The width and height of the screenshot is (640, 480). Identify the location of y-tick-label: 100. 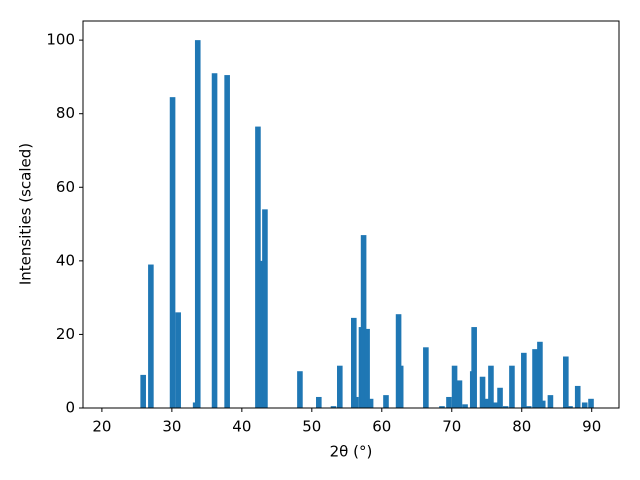
(60, 40).